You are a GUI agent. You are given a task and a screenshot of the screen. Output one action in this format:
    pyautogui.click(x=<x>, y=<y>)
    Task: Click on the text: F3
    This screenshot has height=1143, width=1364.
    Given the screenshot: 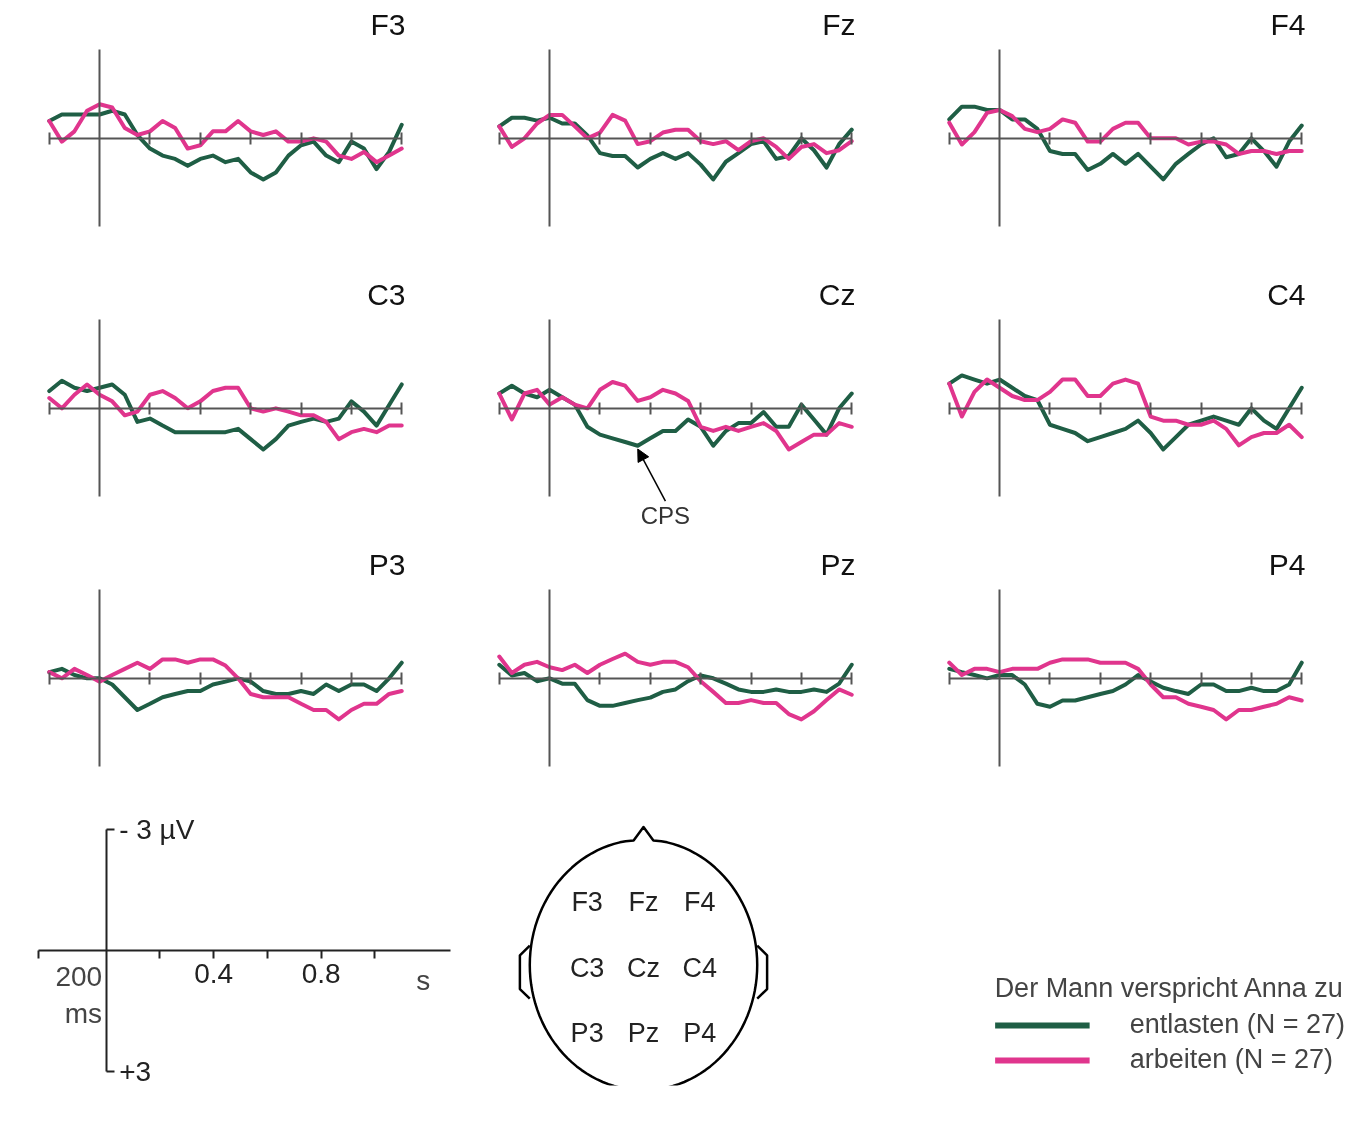 What is the action you would take?
    pyautogui.click(x=587, y=902)
    